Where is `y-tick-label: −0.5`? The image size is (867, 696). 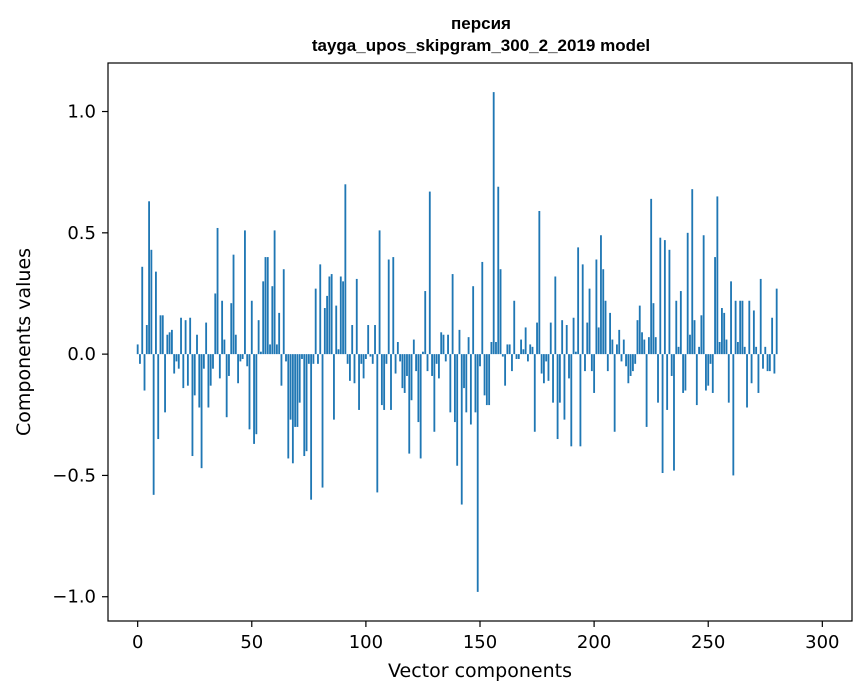
y-tick-label: −0.5 is located at coordinates (74, 475).